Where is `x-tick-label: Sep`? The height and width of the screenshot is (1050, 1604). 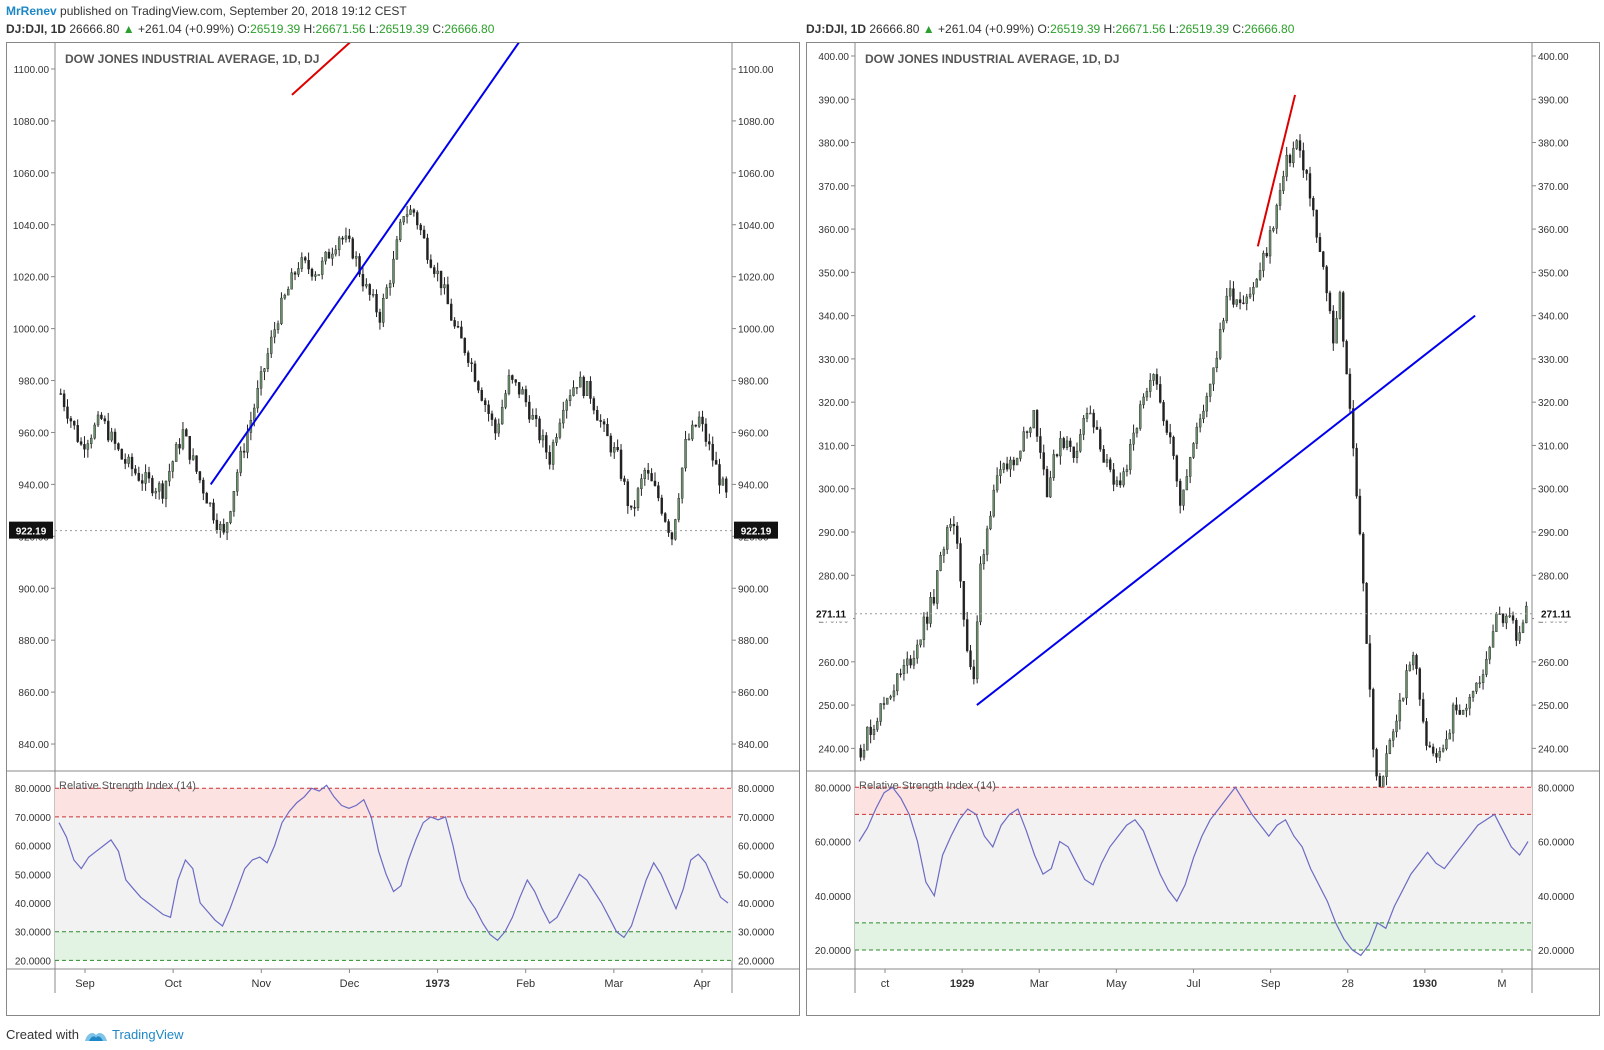 x-tick-label: Sep is located at coordinates (1271, 984).